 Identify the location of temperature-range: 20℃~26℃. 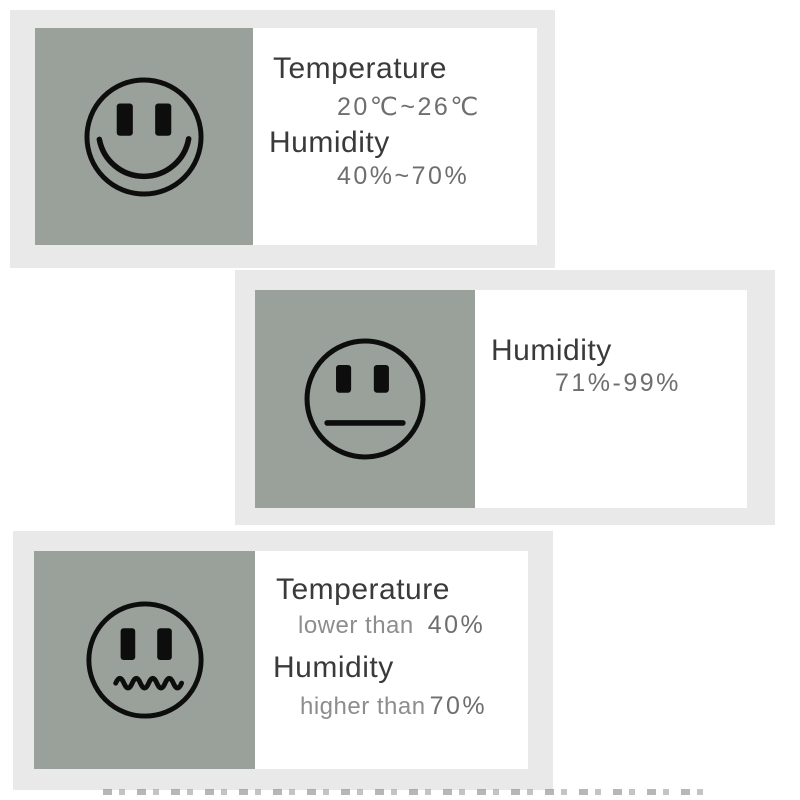
(409, 107).